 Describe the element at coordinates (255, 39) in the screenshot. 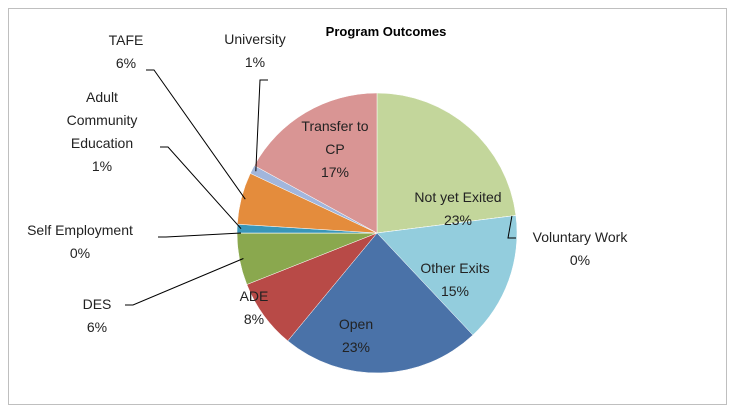

I see `category-label: University` at that location.